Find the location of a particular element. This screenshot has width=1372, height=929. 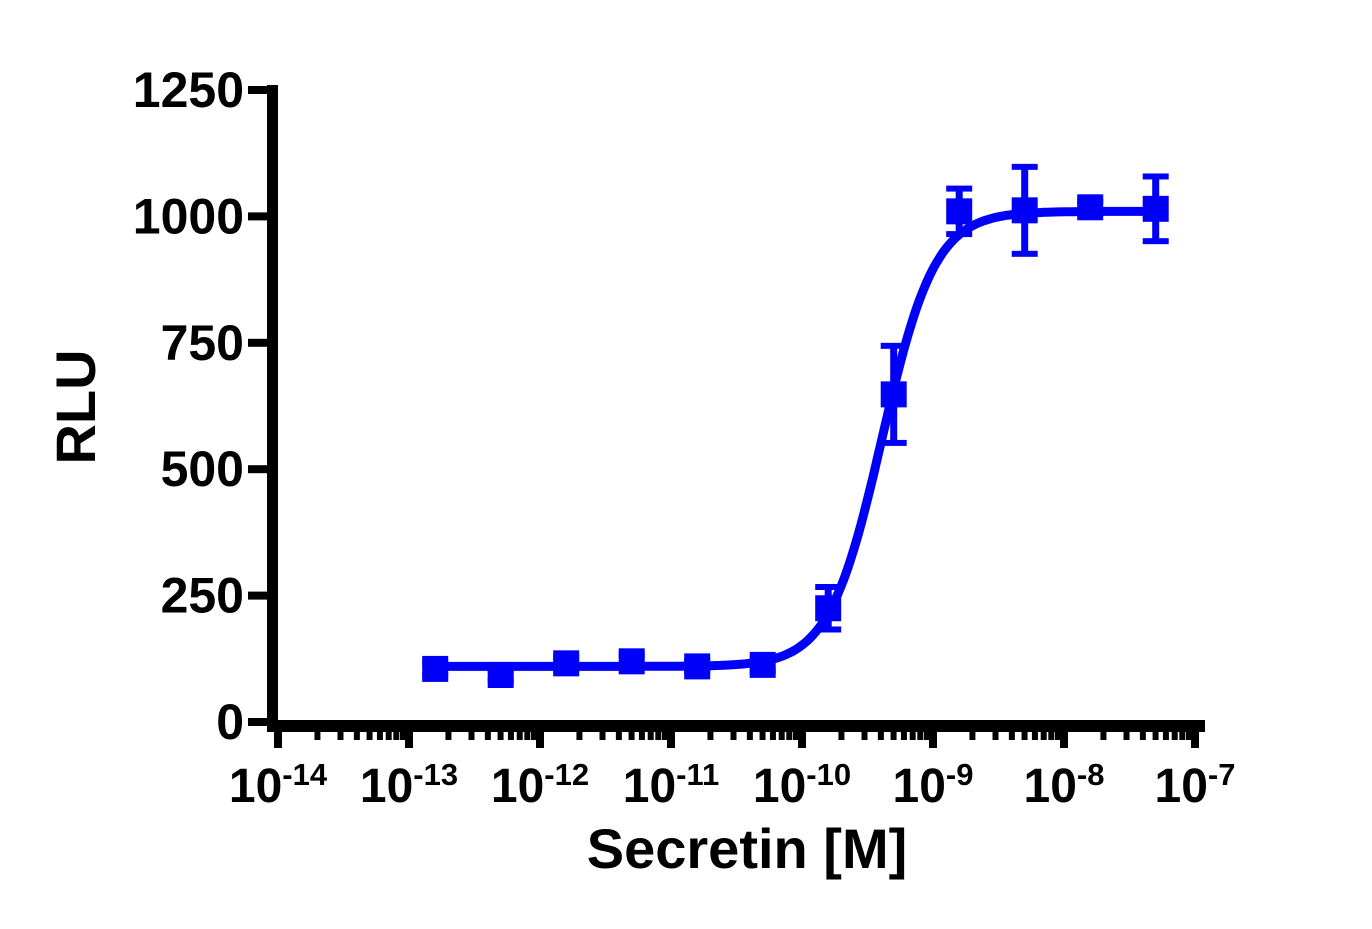

y-major-ticks is located at coordinates (257, 406).